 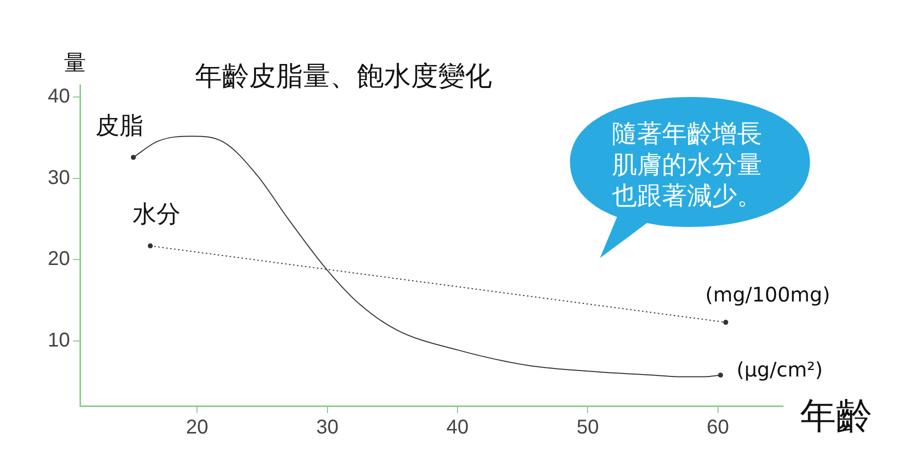 I want to click on annotation: 隨著年齡增長肌膚的水分量也跟著減少。, so click(x=687, y=164).